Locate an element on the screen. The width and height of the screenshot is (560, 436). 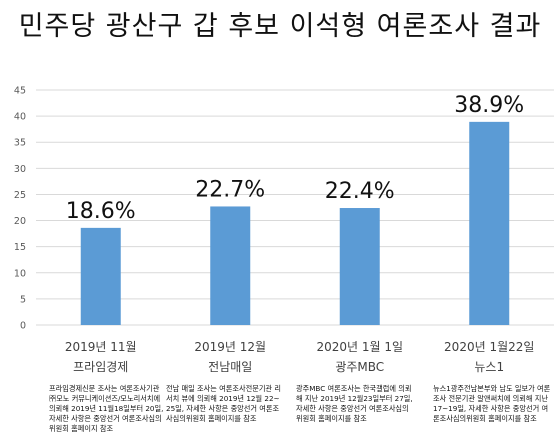
y-tick-label: 10 is located at coordinates (20, 273).